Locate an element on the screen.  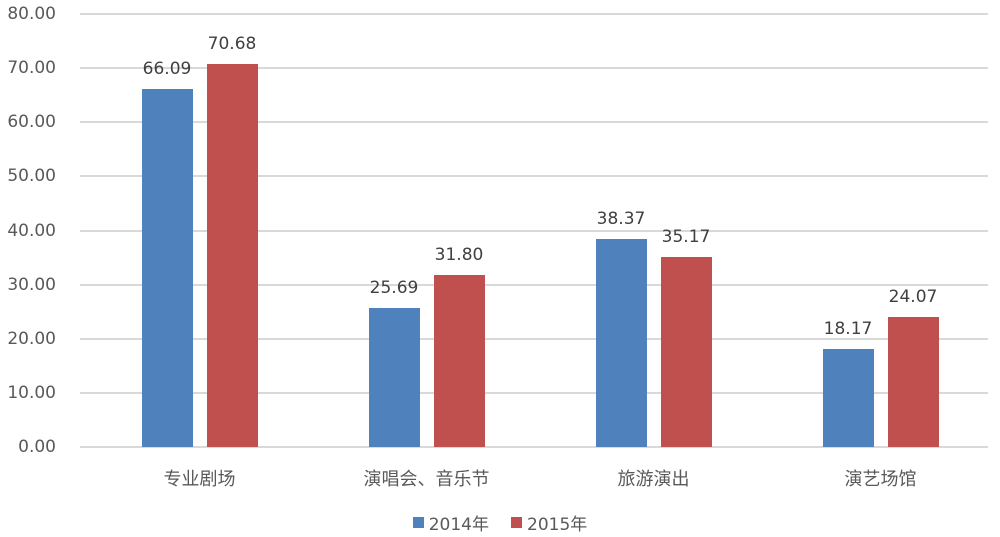
bar-2015年-3 is located at coordinates (913, 381).